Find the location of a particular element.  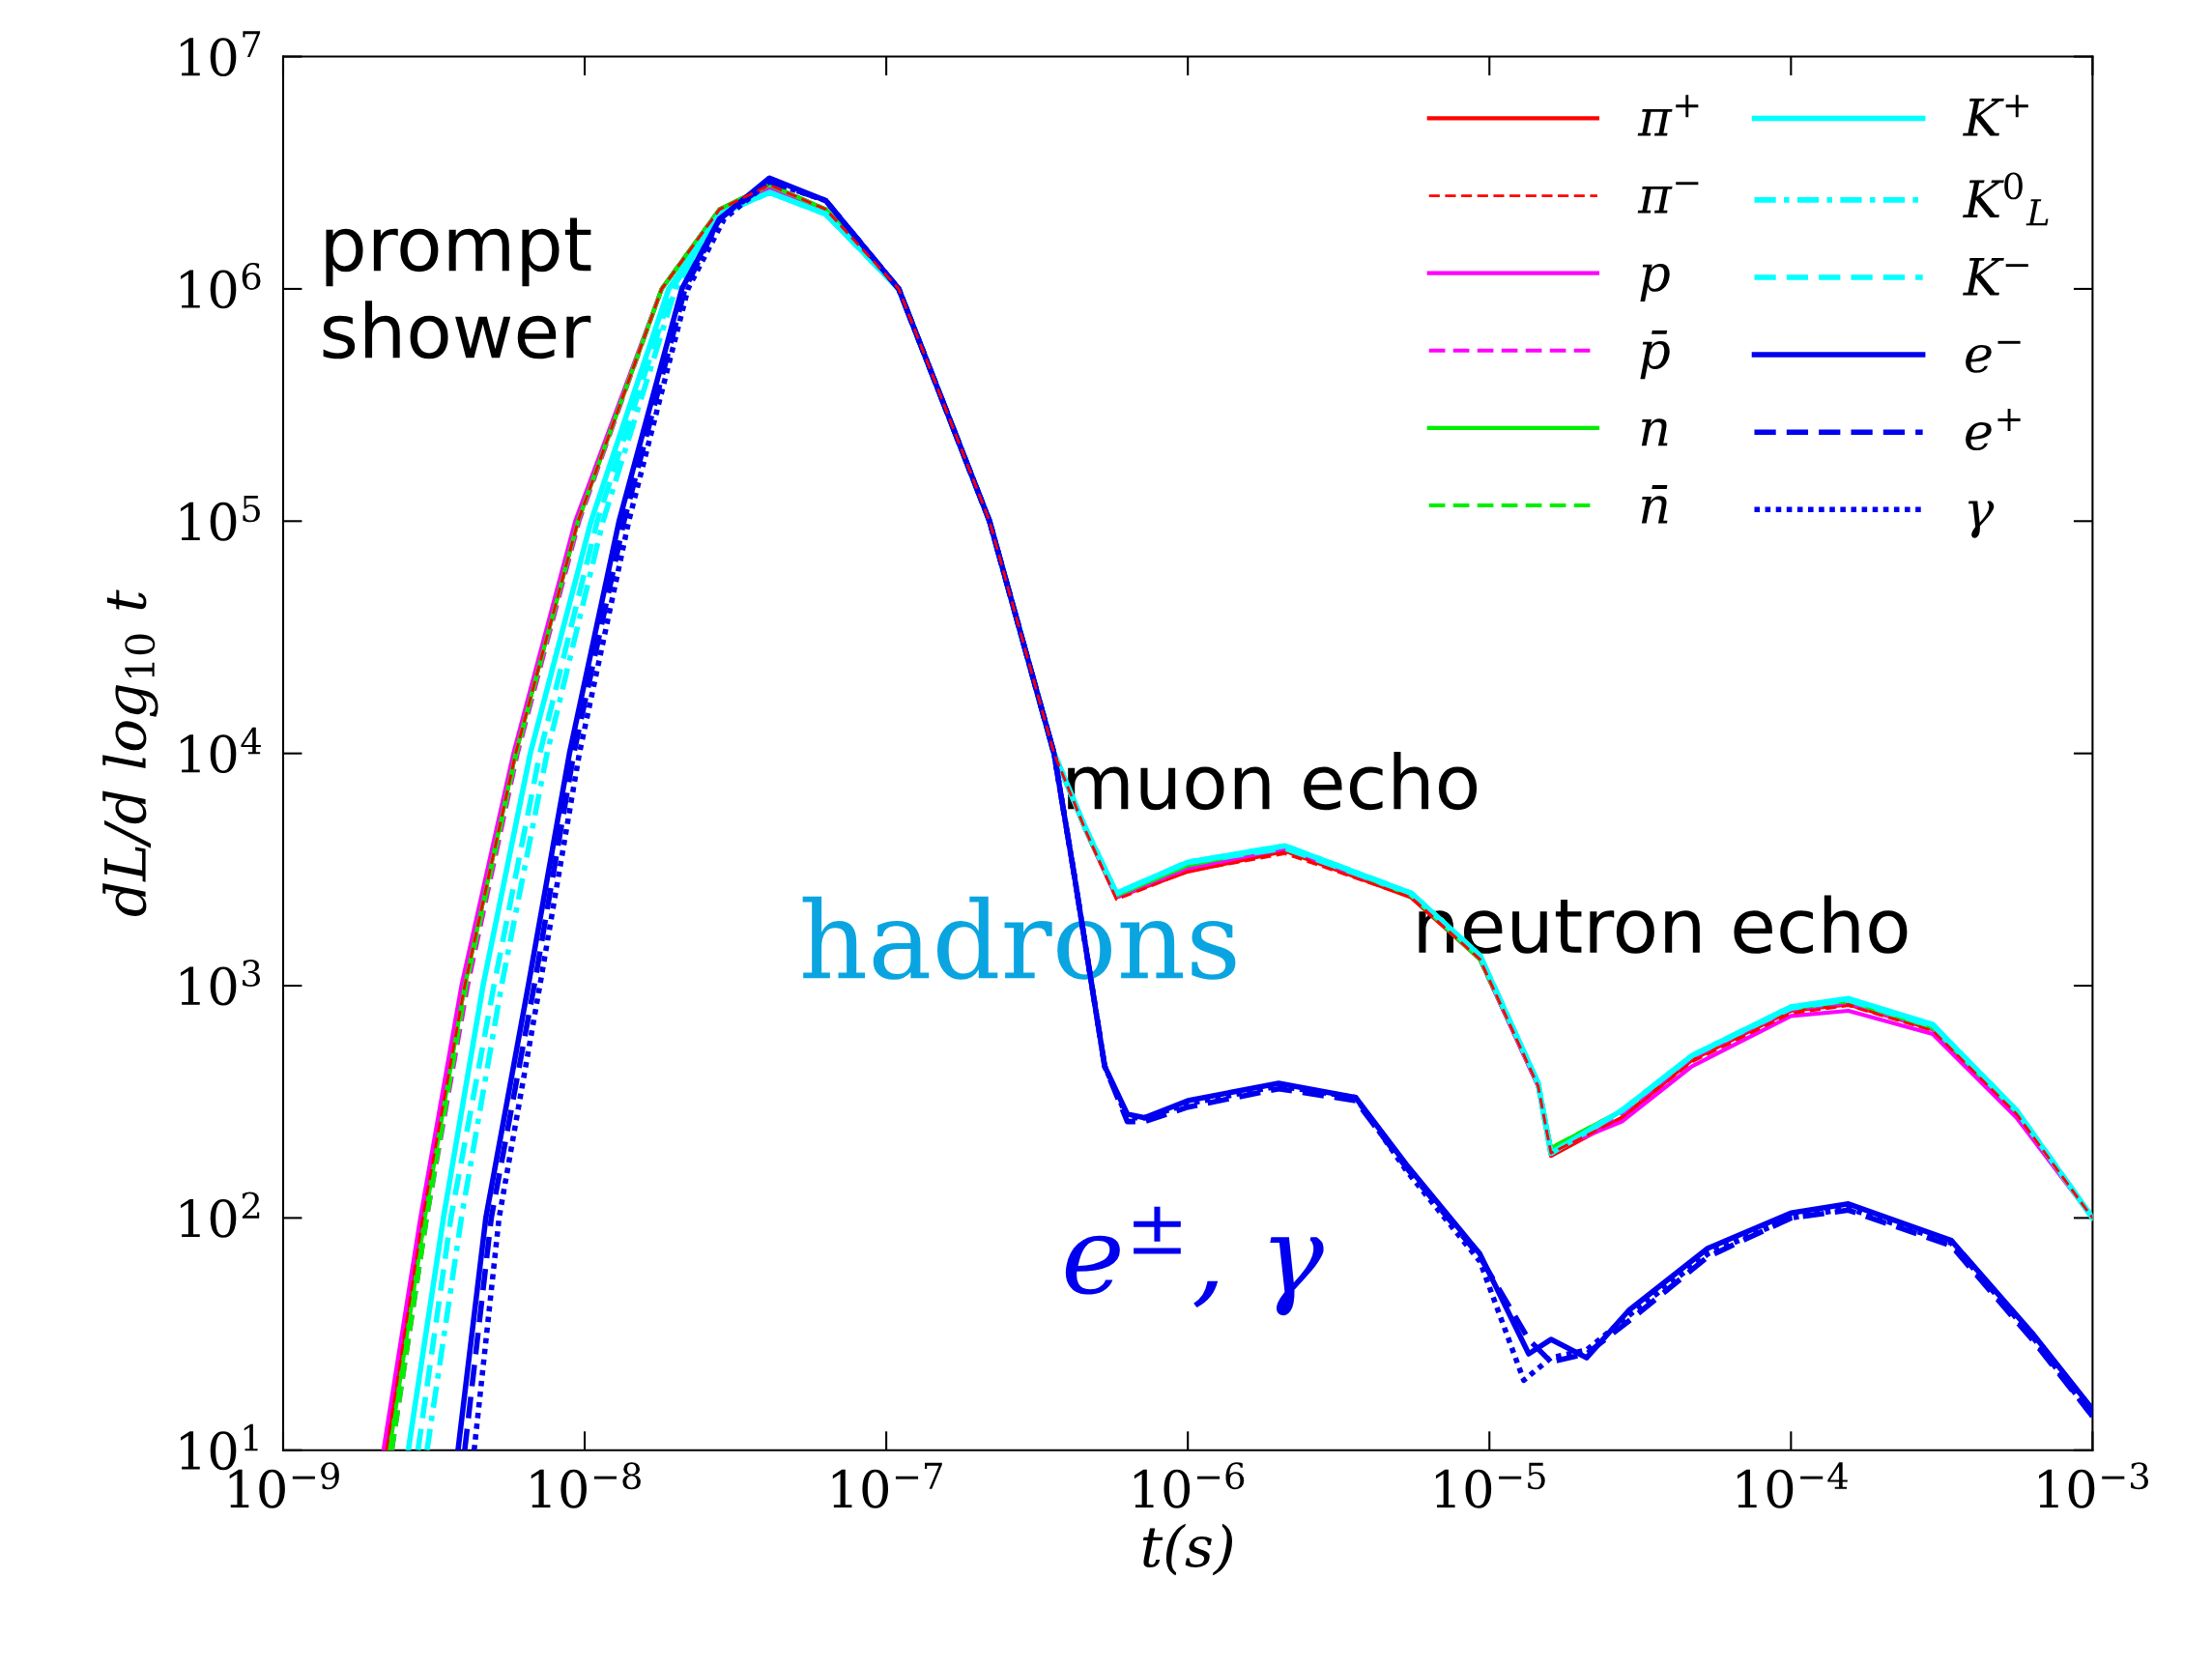

annotation: e$^{±}$, γ is located at coordinates (1194, 1261).